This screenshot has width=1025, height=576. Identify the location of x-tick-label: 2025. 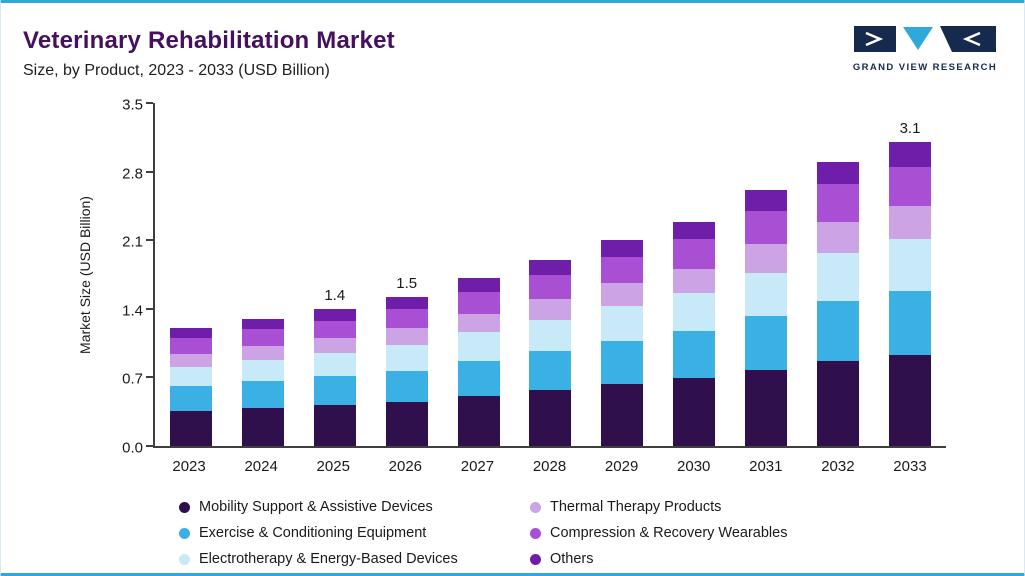
(333, 466).